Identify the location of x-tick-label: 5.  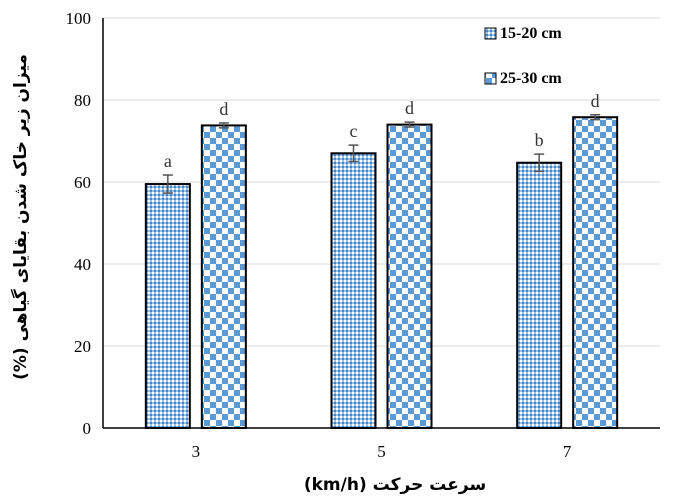
(381, 451).